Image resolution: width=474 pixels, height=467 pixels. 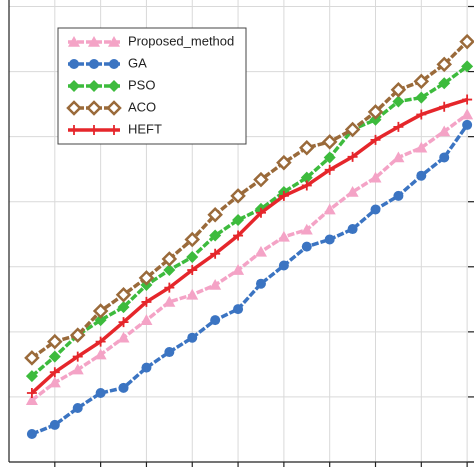 What do you see at coordinates (142, 106) in the screenshot?
I see `legend-label: ACO` at bounding box center [142, 106].